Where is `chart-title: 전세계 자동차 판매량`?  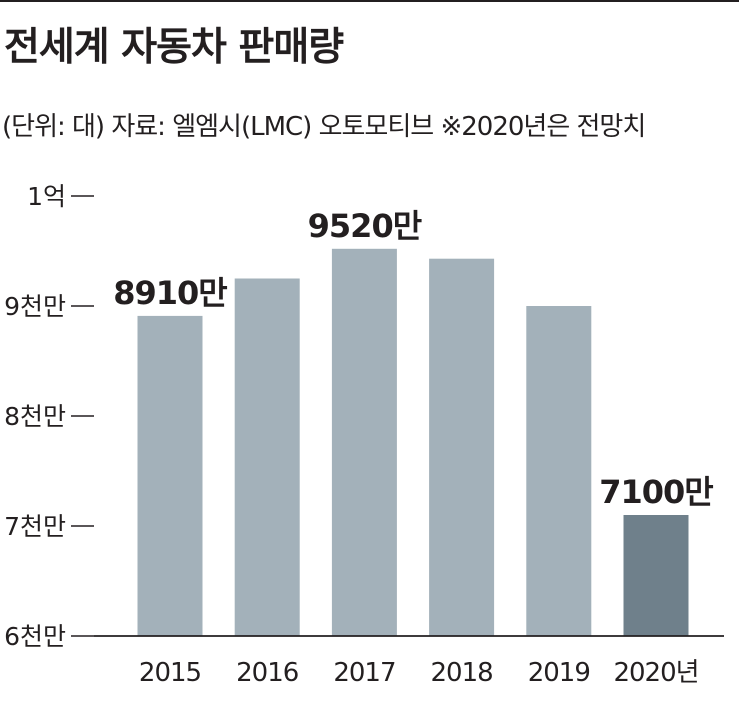 chart-title: 전세계 자동차 판매량 is located at coordinates (174, 47).